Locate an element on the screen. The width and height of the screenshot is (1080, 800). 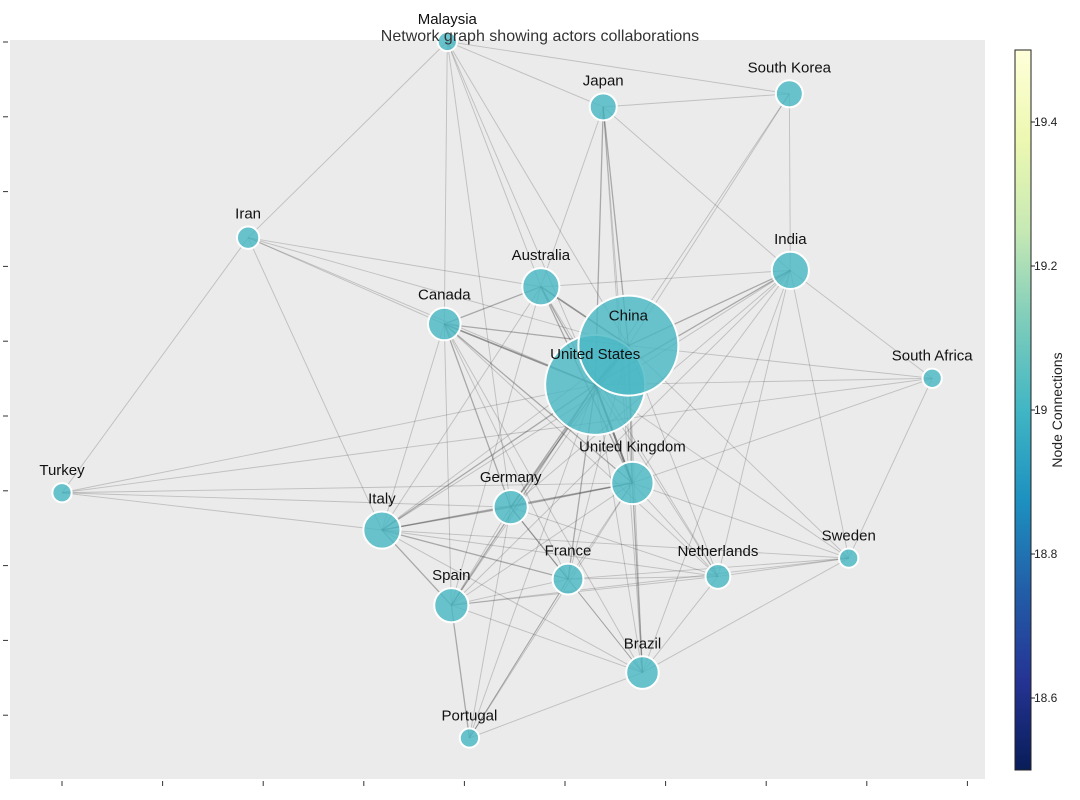
edge-spain-france is located at coordinates (510, 592).